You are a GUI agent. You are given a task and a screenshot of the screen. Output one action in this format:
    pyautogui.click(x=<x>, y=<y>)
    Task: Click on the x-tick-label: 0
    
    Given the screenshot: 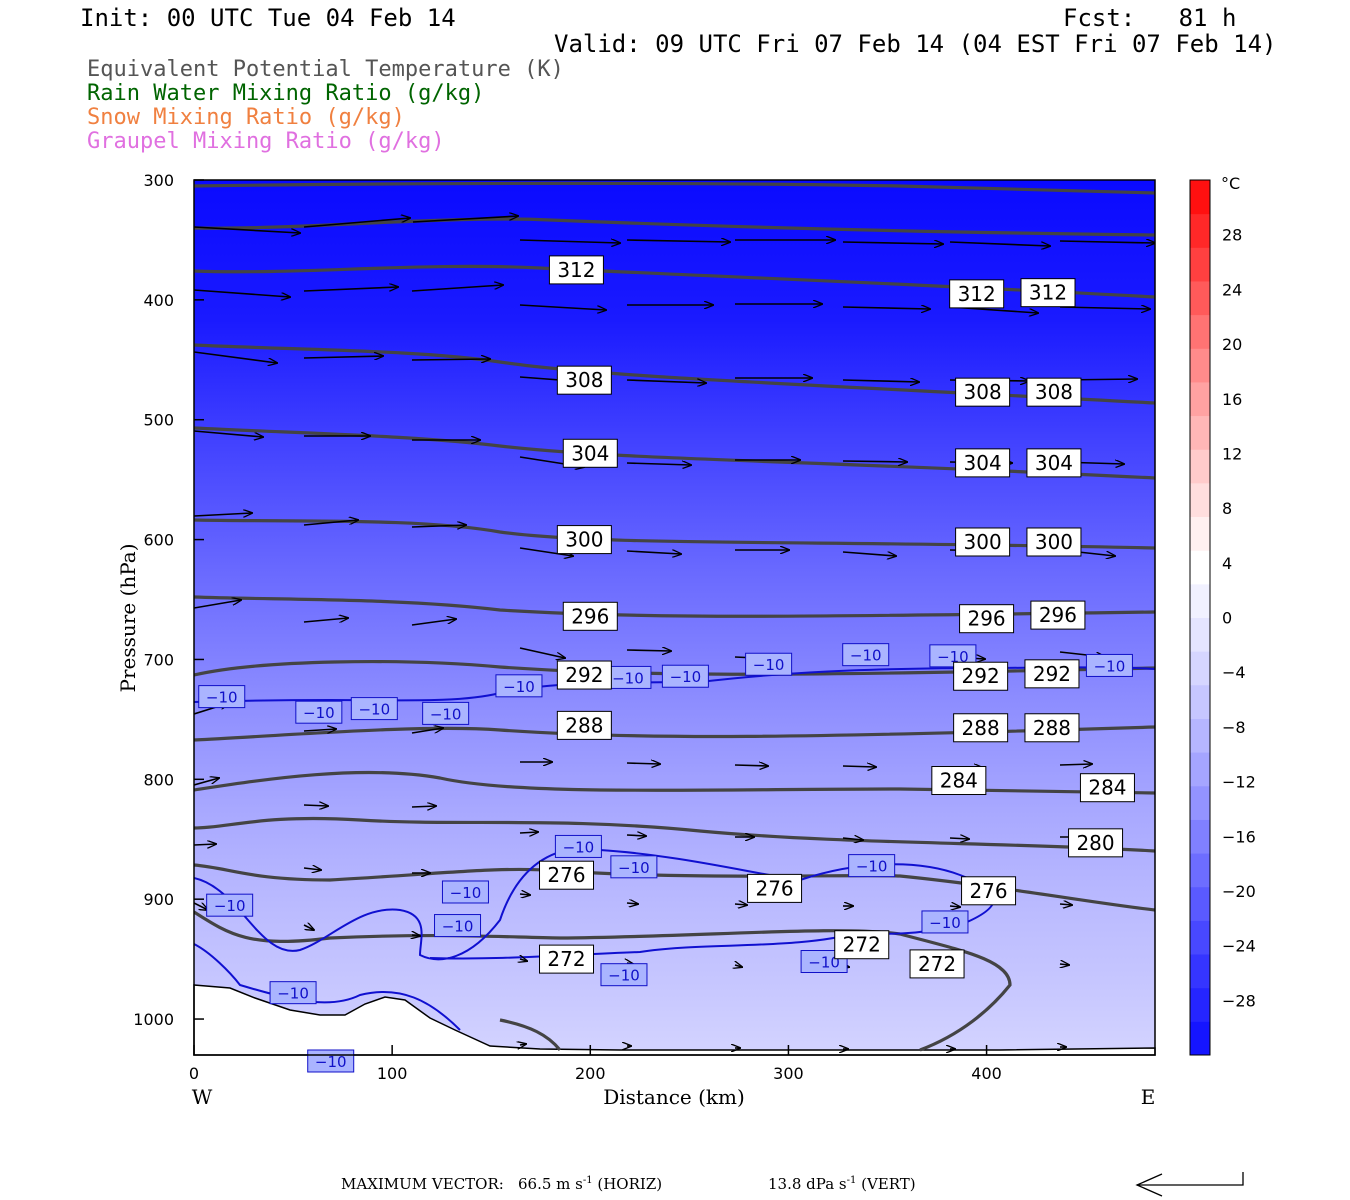 What is the action you would take?
    pyautogui.click(x=194, y=1073)
    